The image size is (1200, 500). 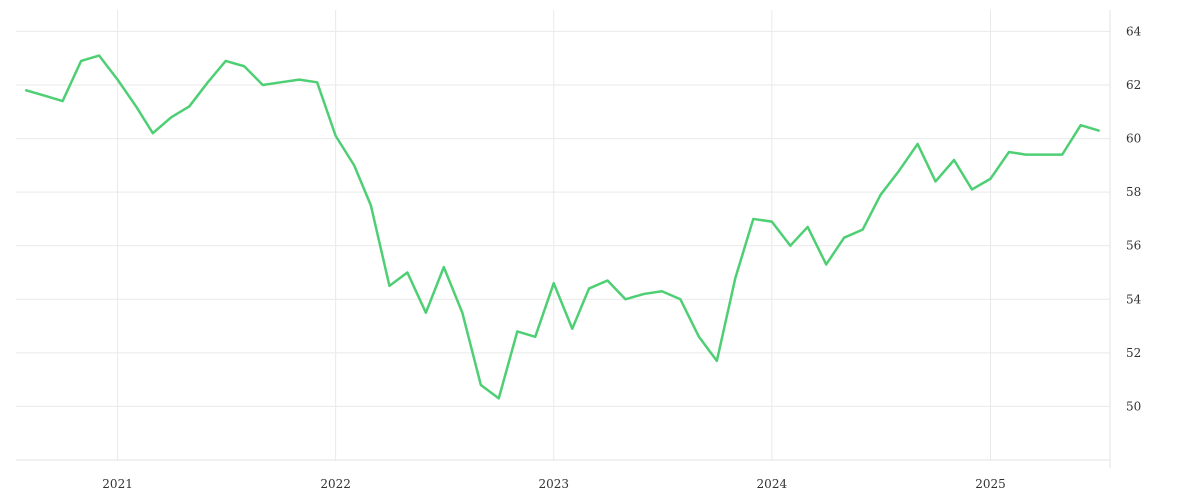 What do you see at coordinates (1133, 246) in the screenshot?
I see `y-tick-label: 56` at bounding box center [1133, 246].